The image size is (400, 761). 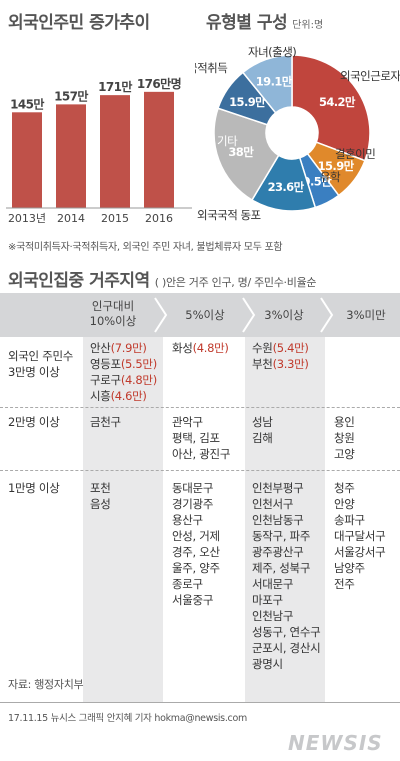 What do you see at coordinates (105, 364) in the screenshot?
I see `region-name: 영등포` at bounding box center [105, 364].